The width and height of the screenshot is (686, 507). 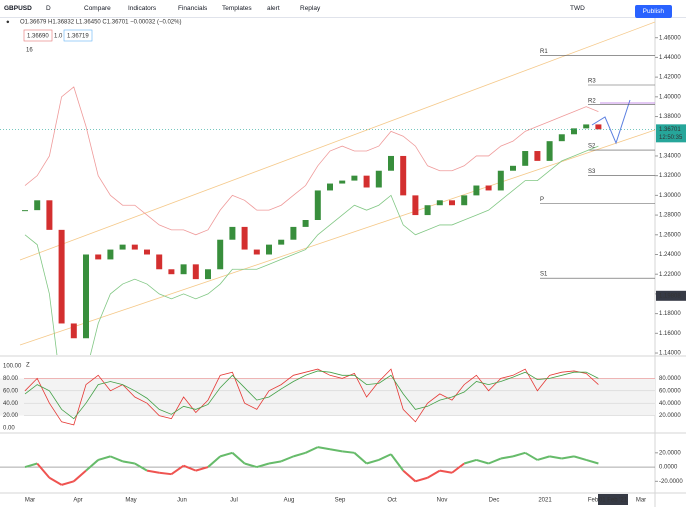 I want to click on toolbar-item: Templates, so click(x=237, y=8).